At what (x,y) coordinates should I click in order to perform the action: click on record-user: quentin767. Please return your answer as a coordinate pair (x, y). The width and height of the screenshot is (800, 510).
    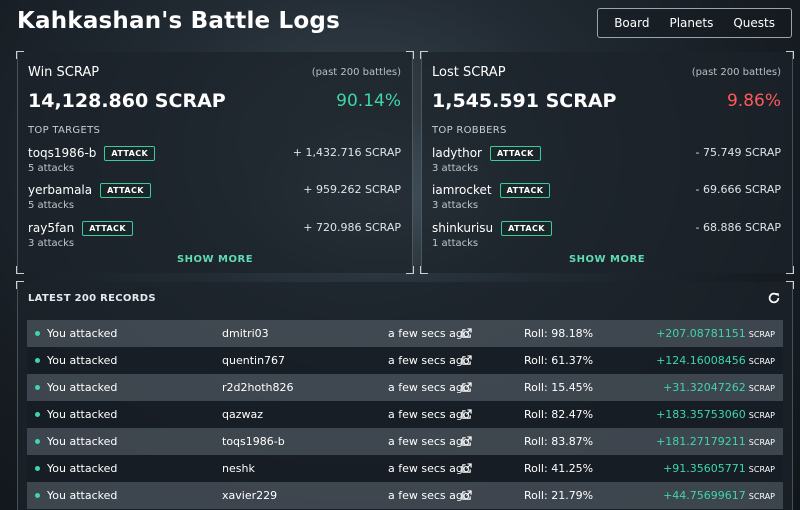
    Looking at the image, I should click on (254, 360).